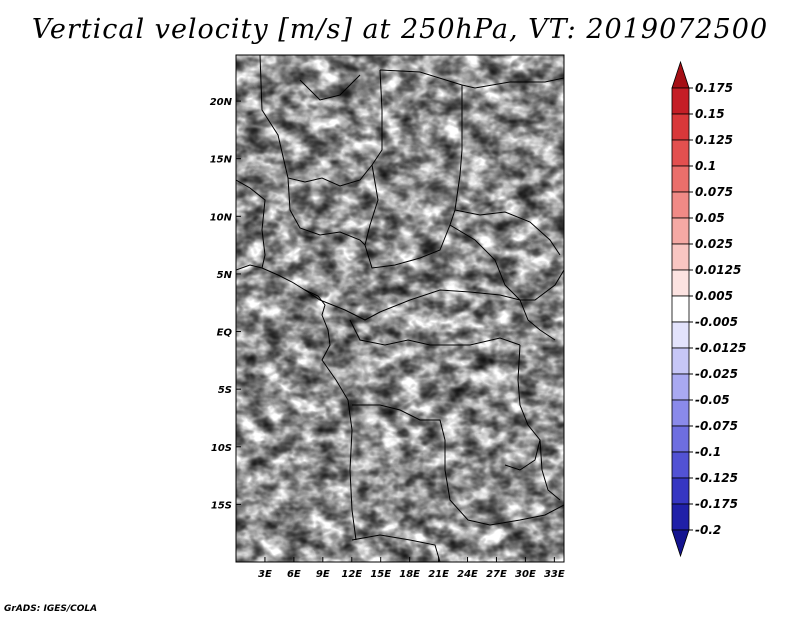 The image size is (800, 618). What do you see at coordinates (714, 296) in the screenshot?
I see `colorbar-label: 0.005` at bounding box center [714, 296].